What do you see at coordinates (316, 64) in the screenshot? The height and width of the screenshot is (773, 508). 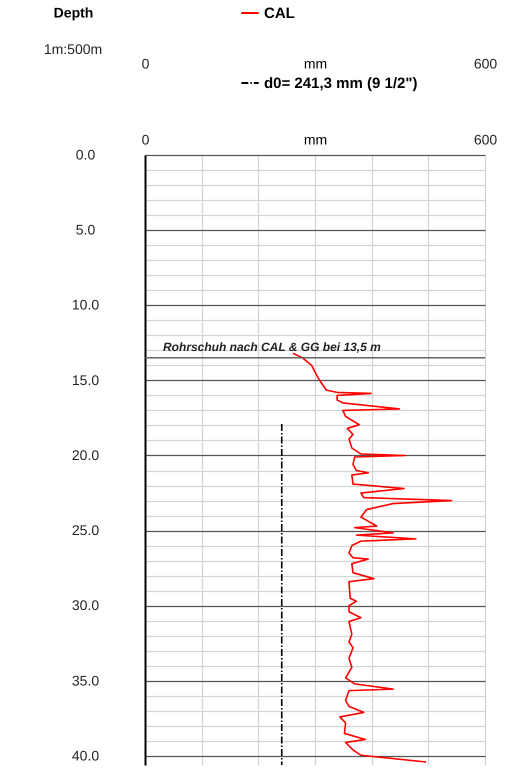 I see `x2-axis-title: mm` at bounding box center [316, 64].